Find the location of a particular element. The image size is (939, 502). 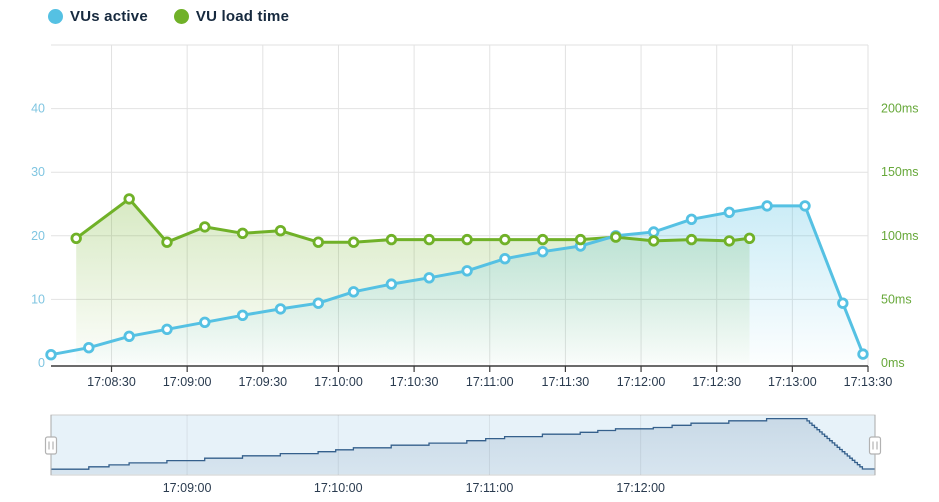

y-axis-left-labels: 0 10 20 30 40 is located at coordinates (38, 236).